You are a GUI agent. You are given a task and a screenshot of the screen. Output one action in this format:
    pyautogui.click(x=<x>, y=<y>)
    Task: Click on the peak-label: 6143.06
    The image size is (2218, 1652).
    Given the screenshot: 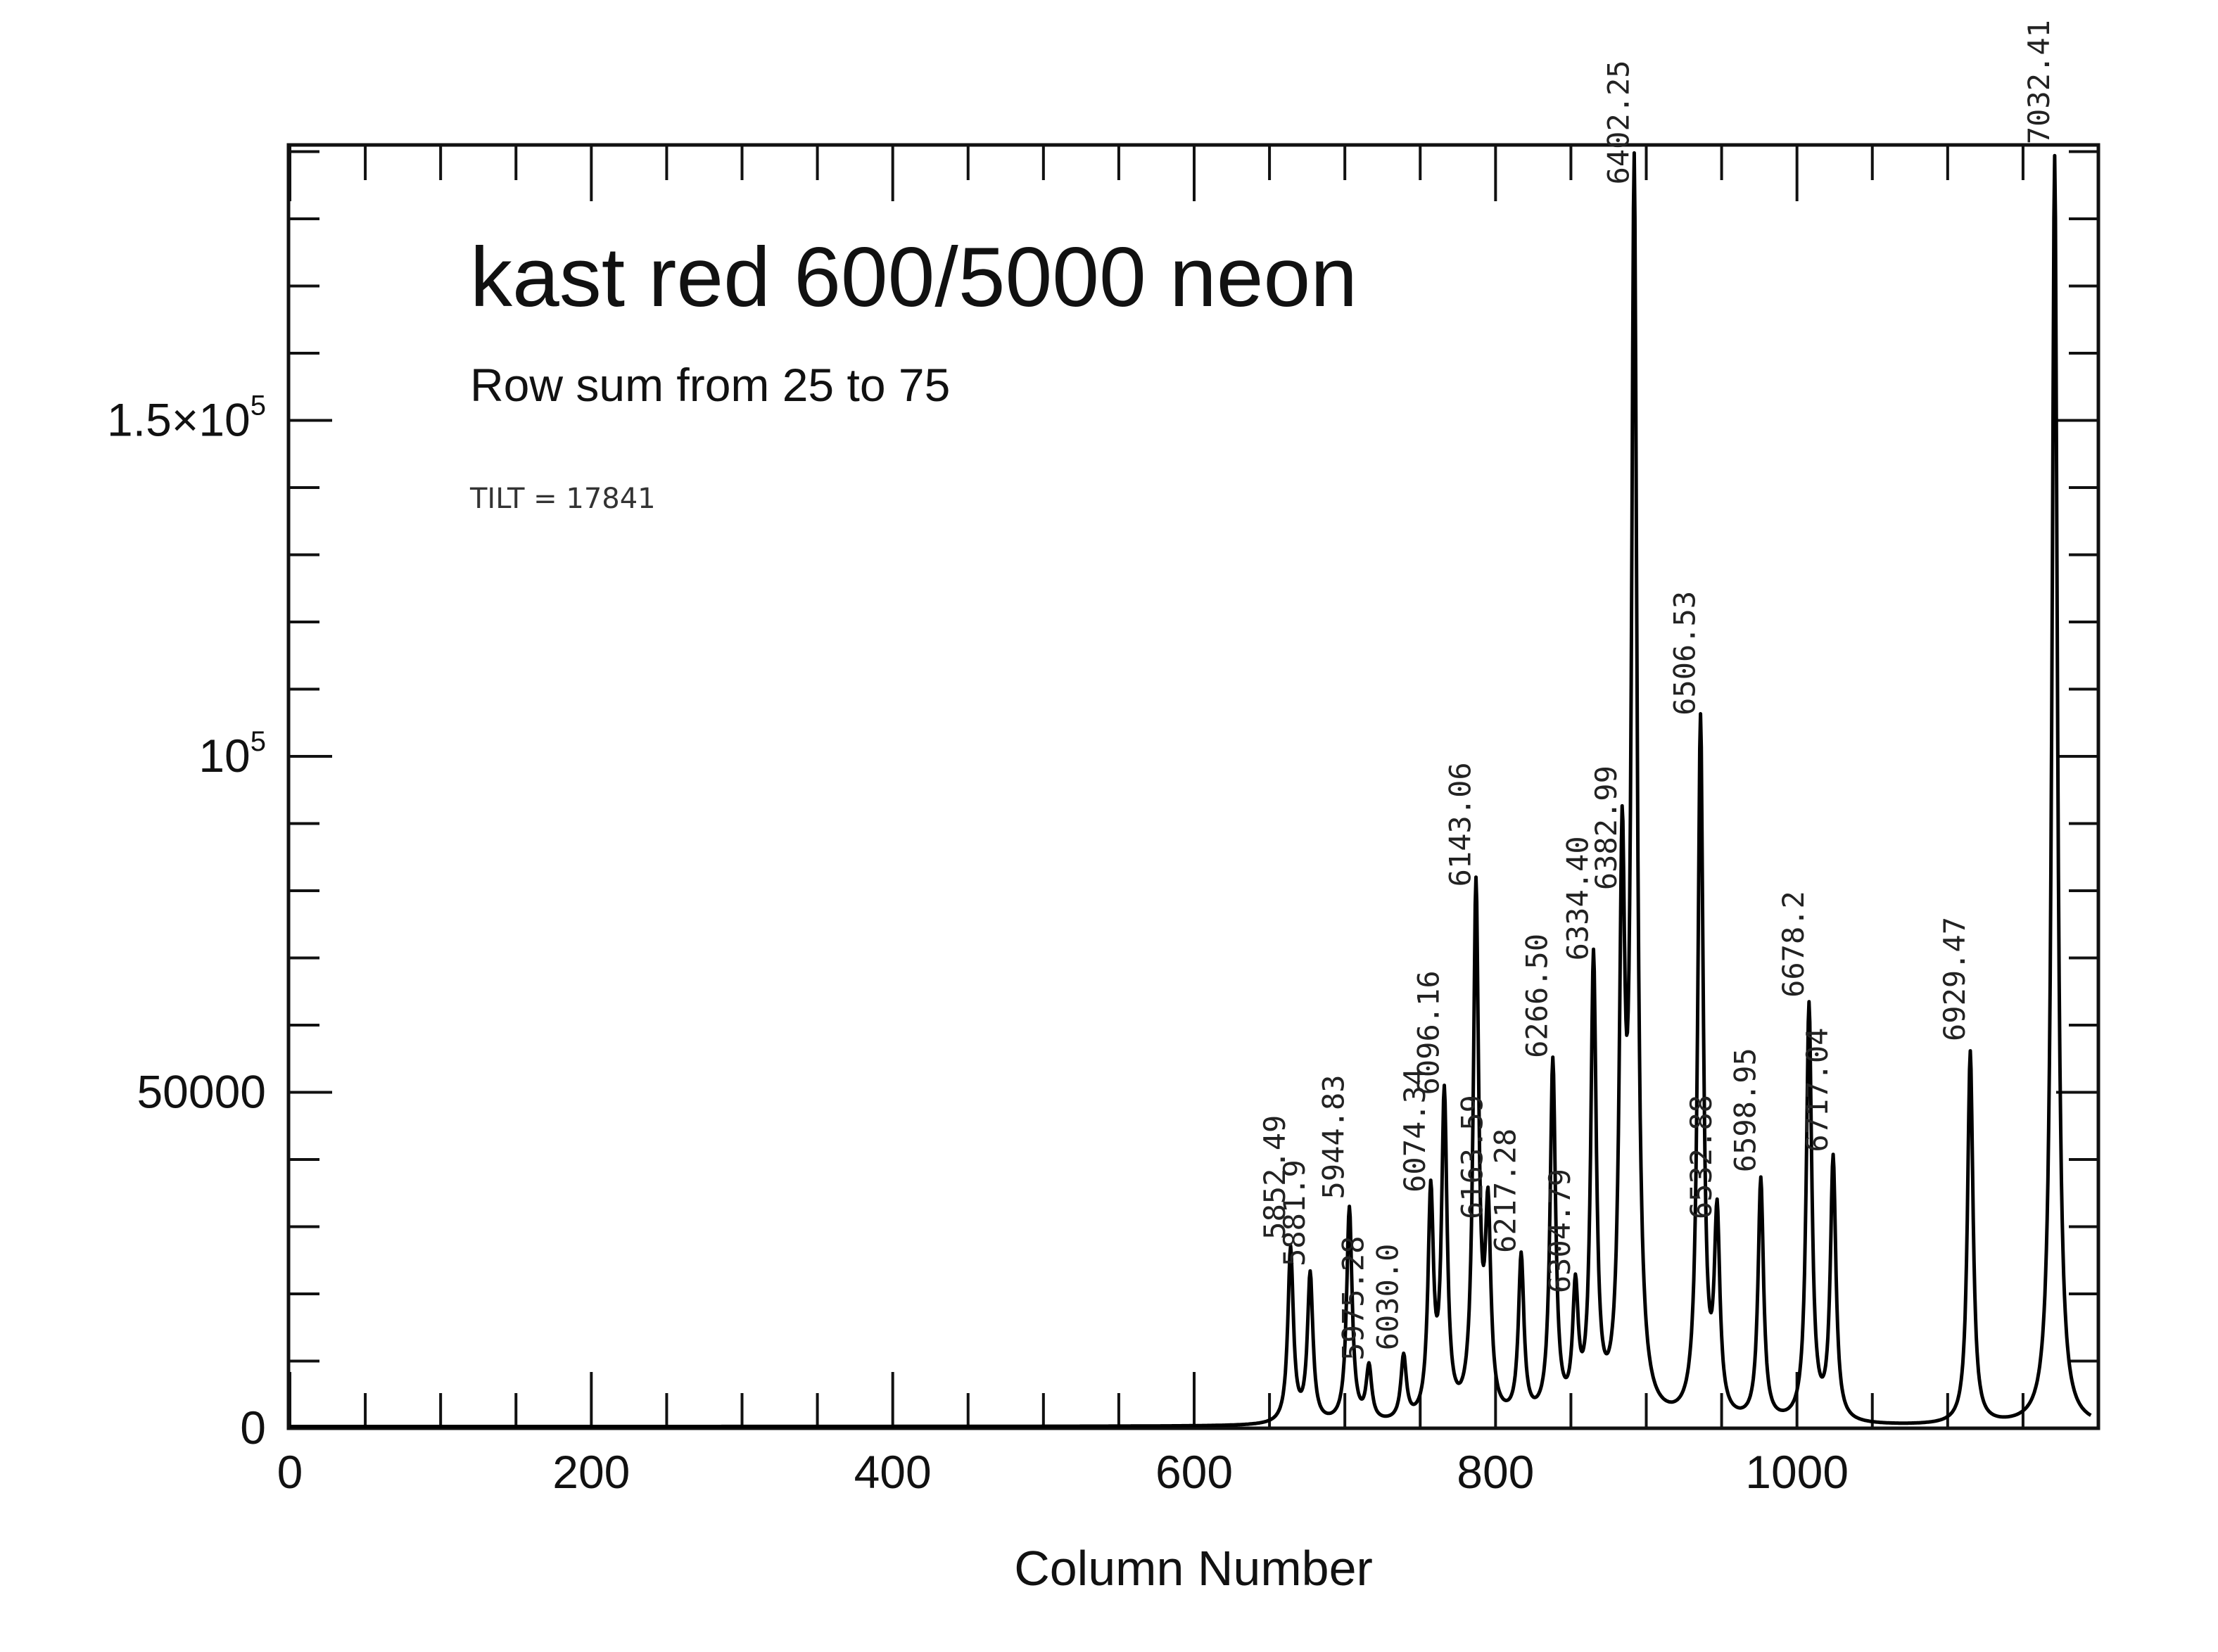 What is the action you would take?
    pyautogui.click(x=1460, y=824)
    